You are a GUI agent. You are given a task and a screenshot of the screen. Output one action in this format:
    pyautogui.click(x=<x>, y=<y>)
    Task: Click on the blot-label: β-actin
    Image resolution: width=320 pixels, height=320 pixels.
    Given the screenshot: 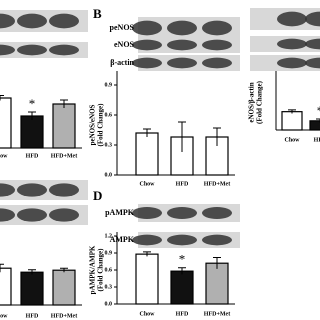 What is the action you would take?
    pyautogui.click(x=122, y=62)
    